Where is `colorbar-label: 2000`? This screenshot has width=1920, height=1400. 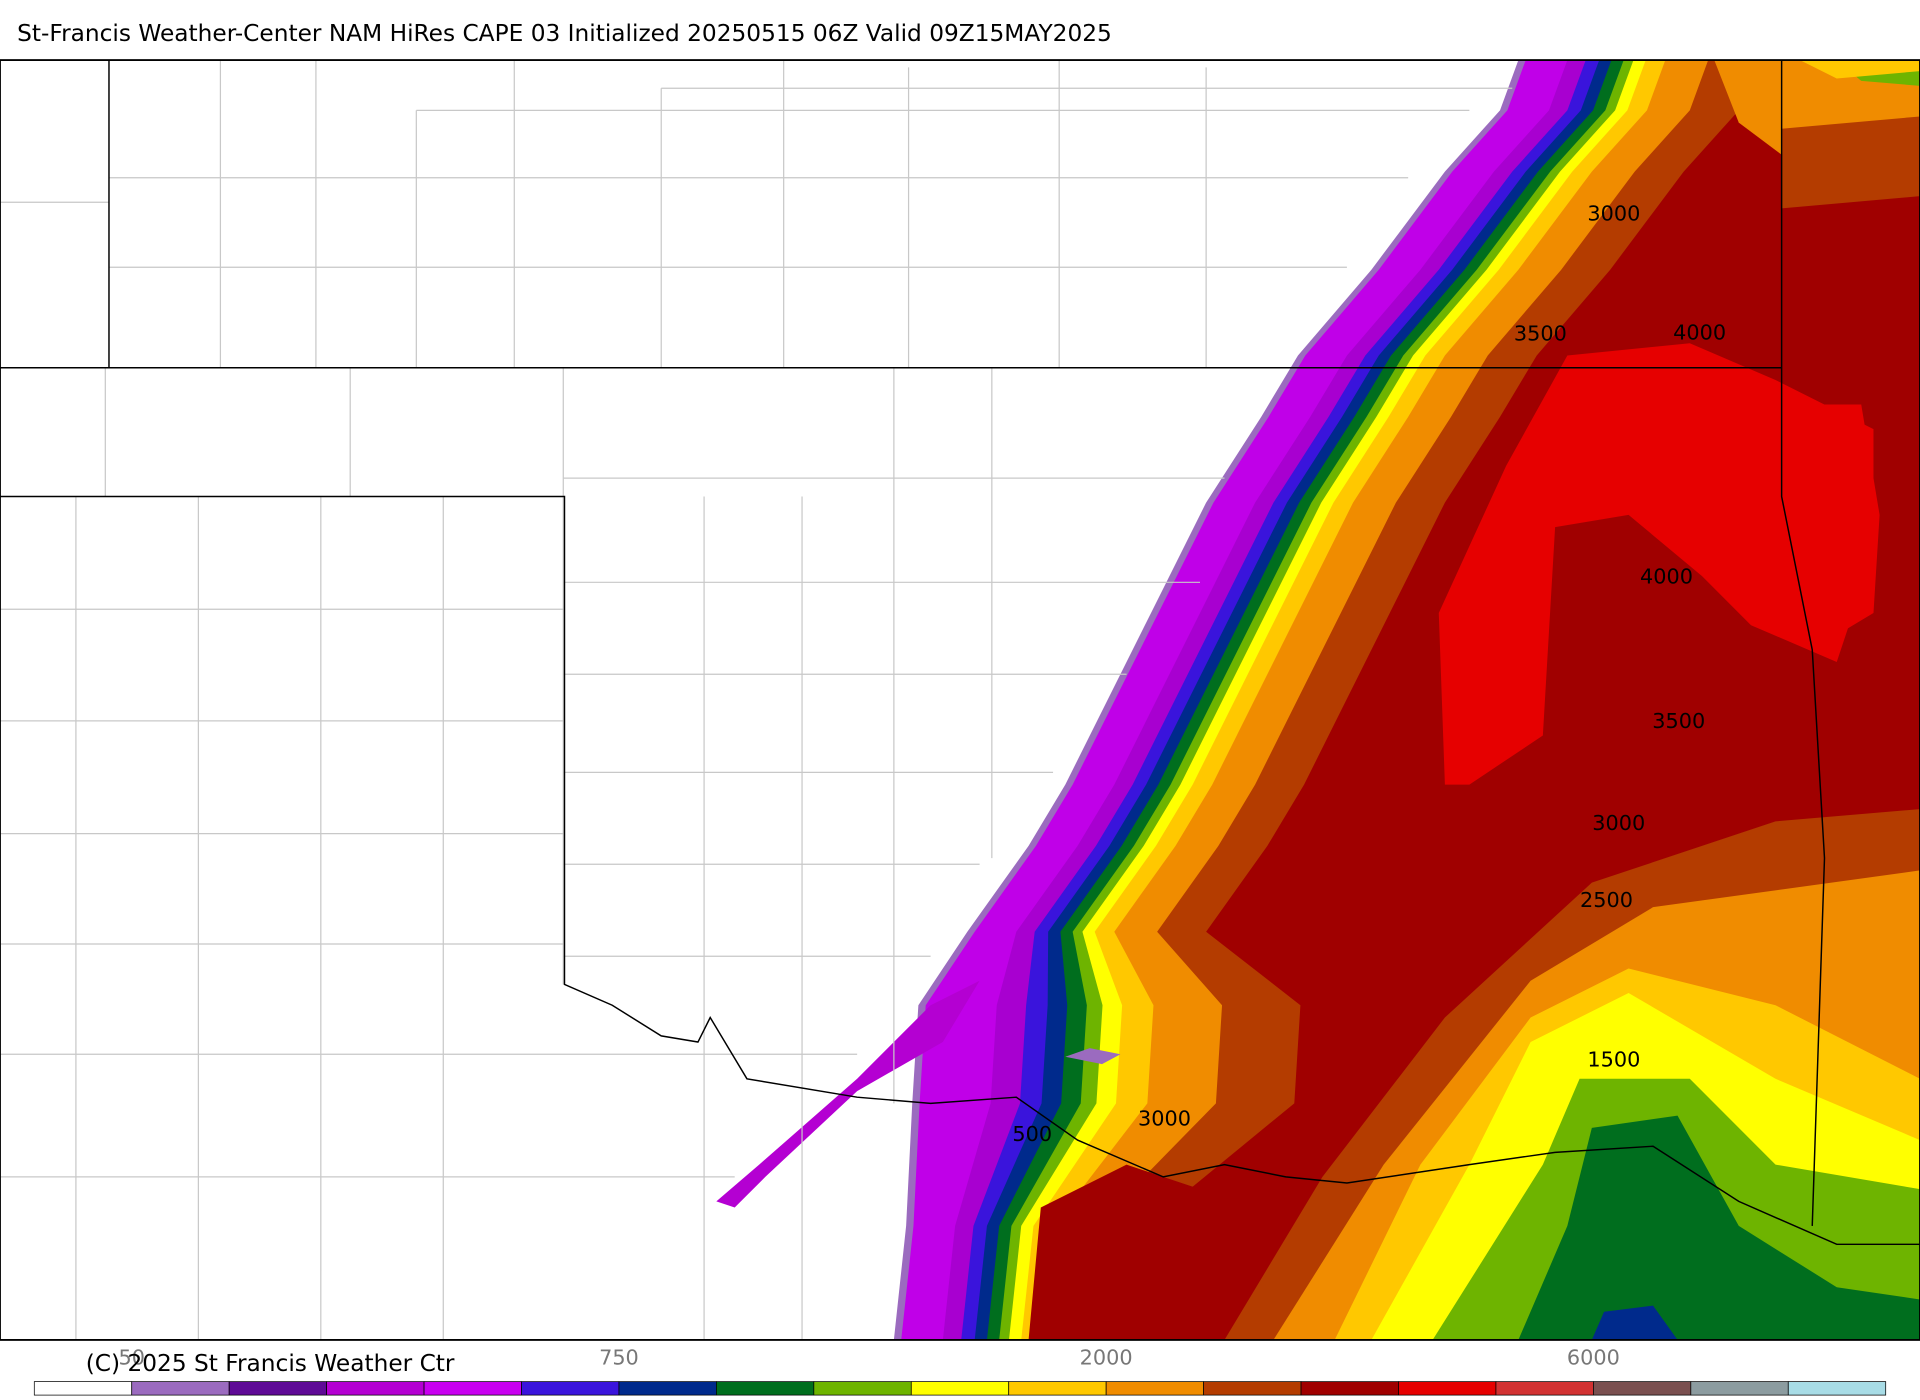
colorbar-label: 2000 is located at coordinates (1106, 1357).